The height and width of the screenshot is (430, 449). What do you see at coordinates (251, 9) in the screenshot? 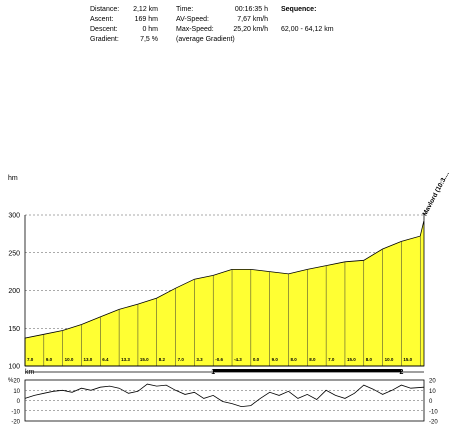
I see `time-value: 00:16:35 h` at bounding box center [251, 9].